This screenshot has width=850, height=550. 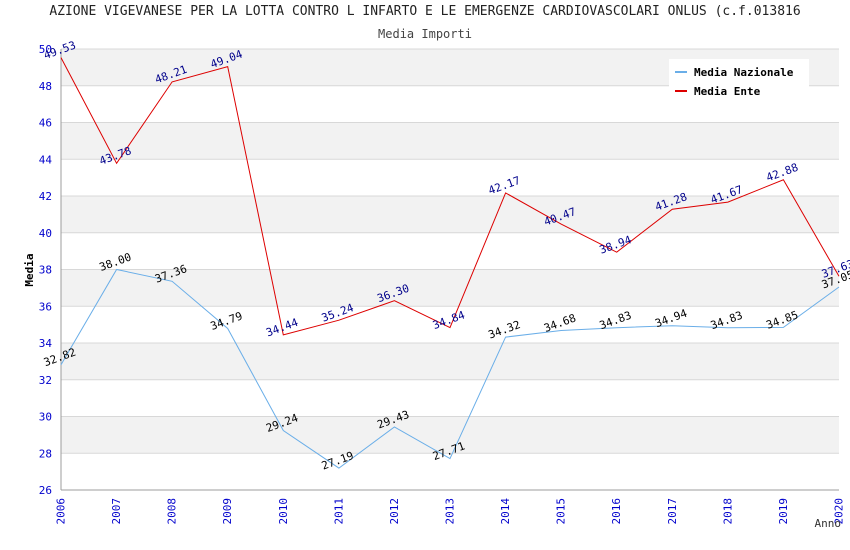 What do you see at coordinates (45, 490) in the screenshot?
I see `y-tick-label: 26` at bounding box center [45, 490].